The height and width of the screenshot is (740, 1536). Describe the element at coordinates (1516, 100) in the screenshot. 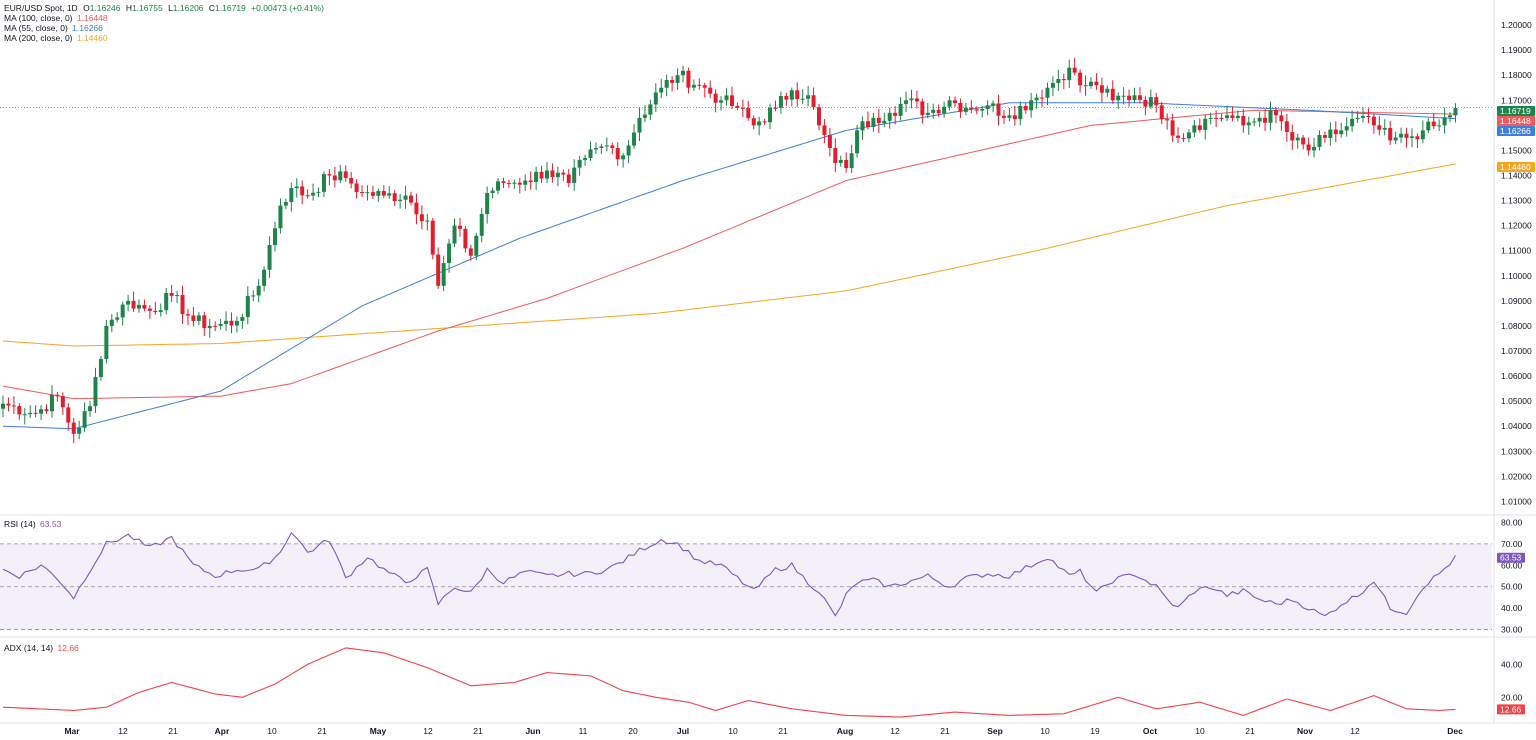

I see `price-tick-label: 1.17000` at that location.